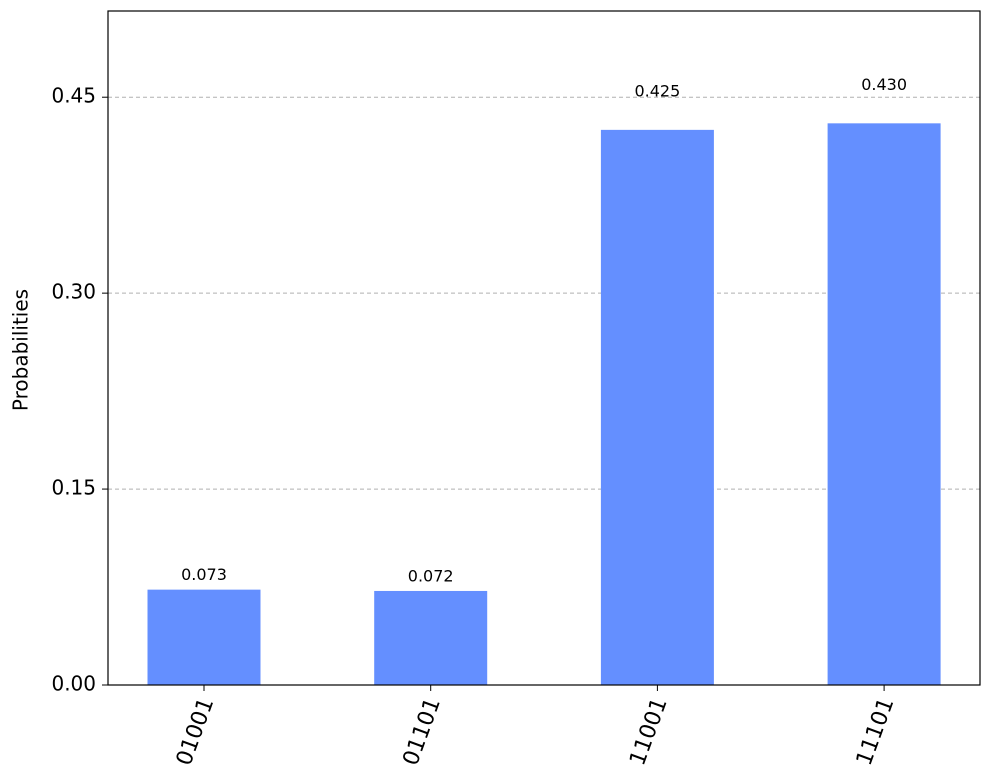 The width and height of the screenshot is (993, 781). What do you see at coordinates (875, 732) in the screenshot?
I see `x-tick-label: 11101` at bounding box center [875, 732].